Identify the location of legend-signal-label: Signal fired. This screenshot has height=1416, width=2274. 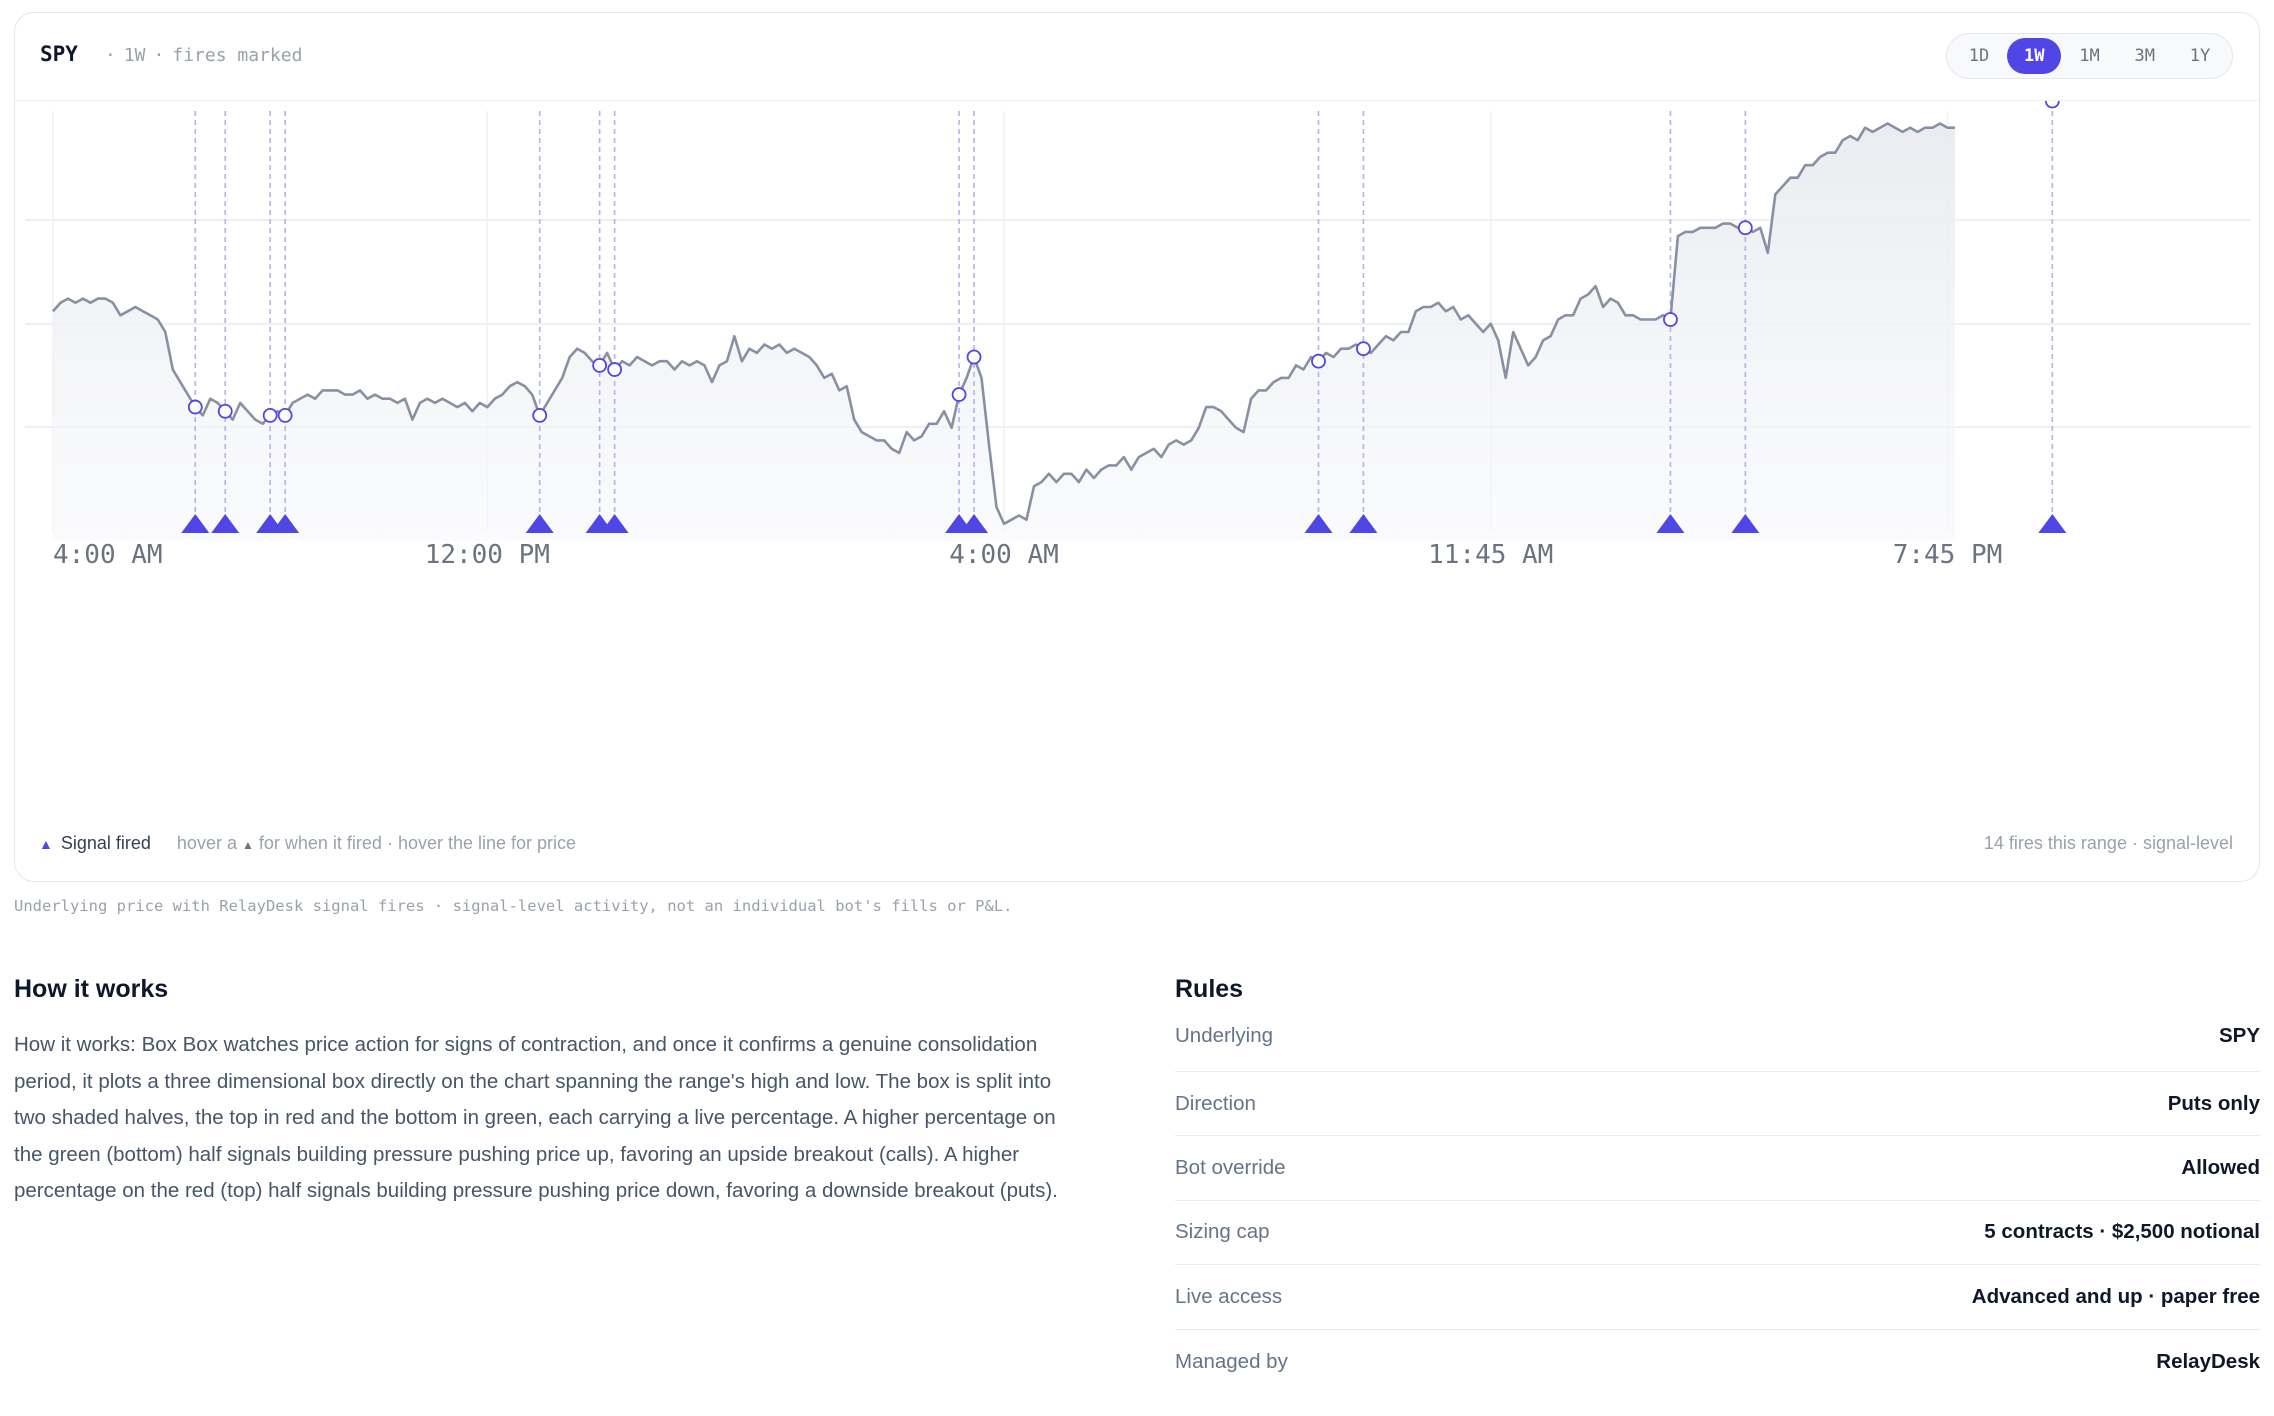
(105, 843).